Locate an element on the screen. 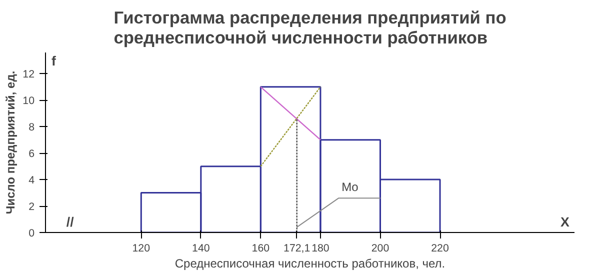  x-tick-label: 140 is located at coordinates (201, 248).